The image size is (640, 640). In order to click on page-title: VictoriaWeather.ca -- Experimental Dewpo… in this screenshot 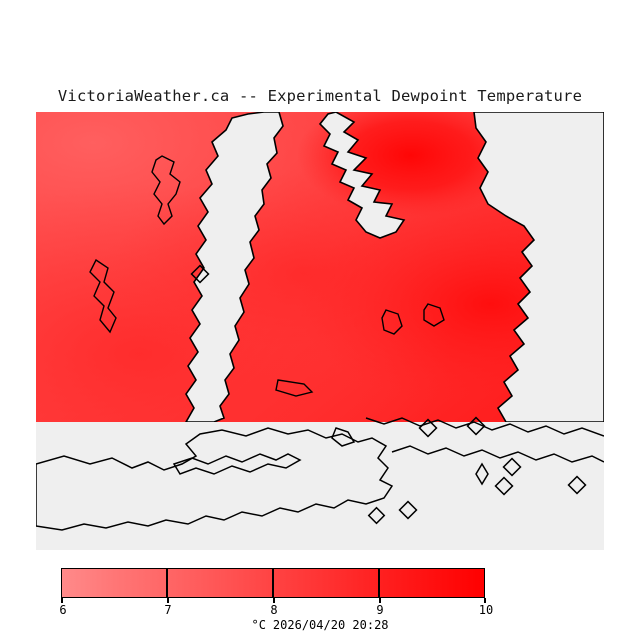, I will do `click(320, 96)`.